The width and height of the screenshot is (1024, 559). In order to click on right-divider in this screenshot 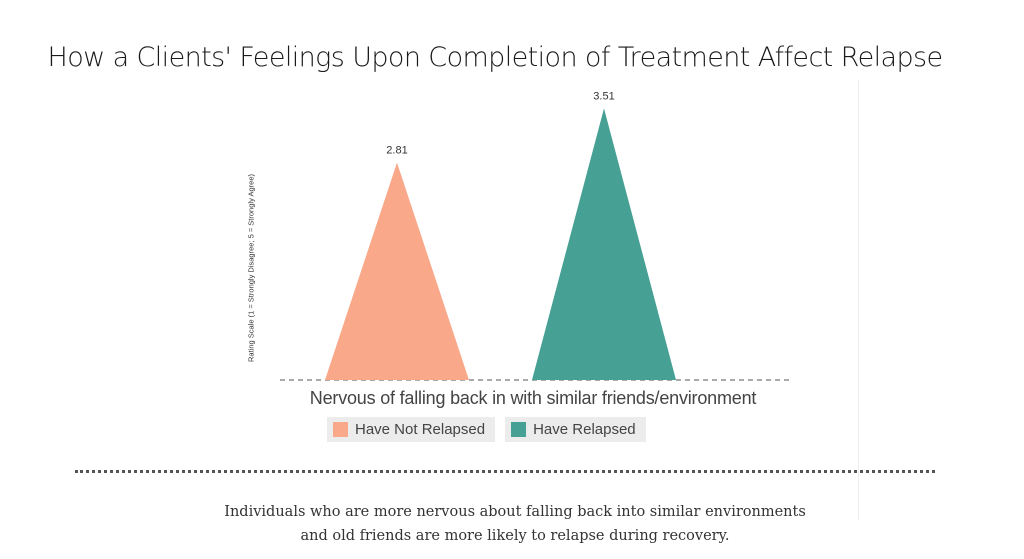, I will do `click(858, 300)`.